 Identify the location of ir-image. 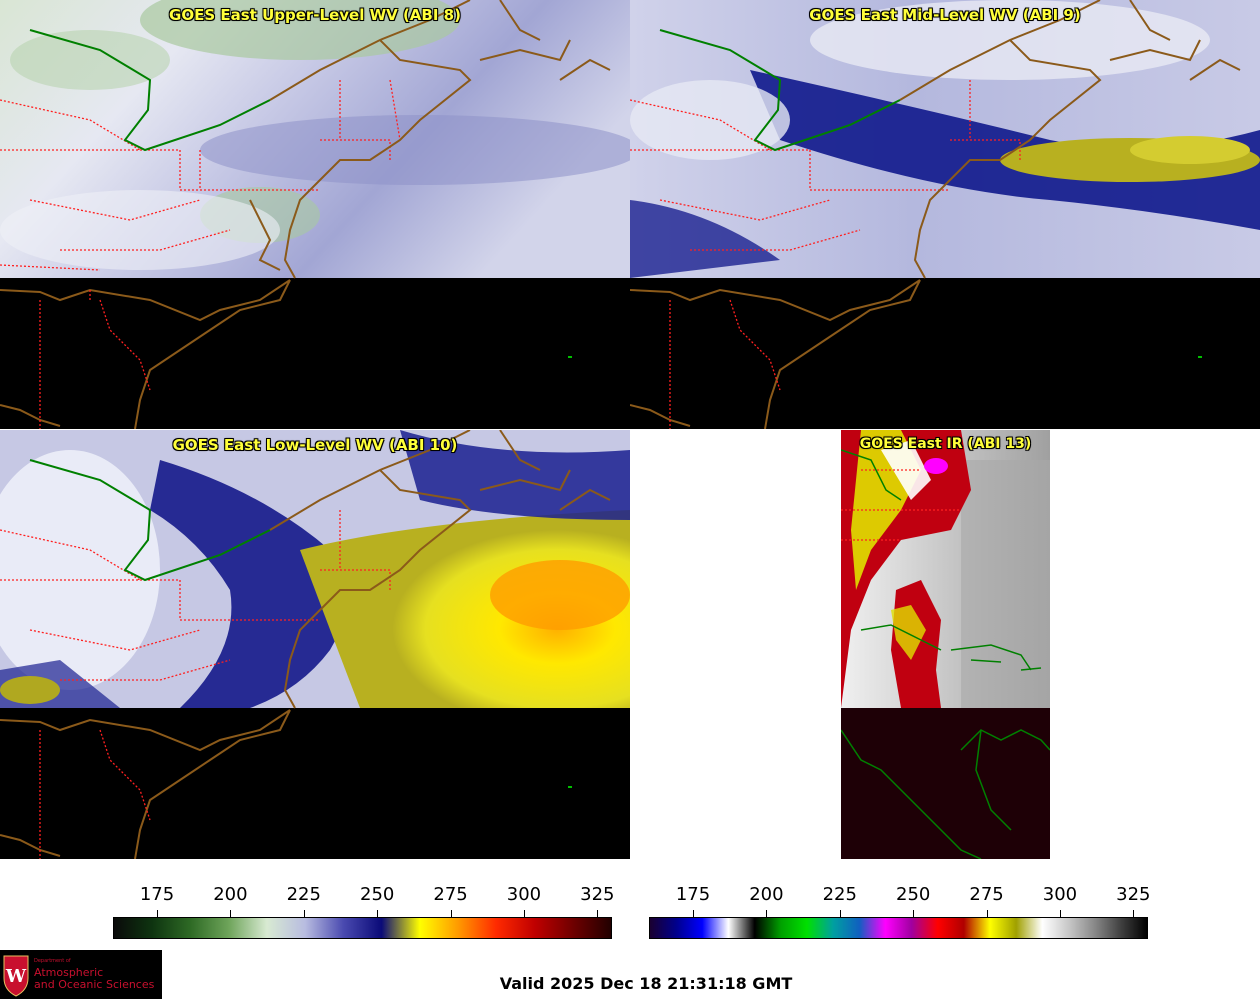
(945, 644).